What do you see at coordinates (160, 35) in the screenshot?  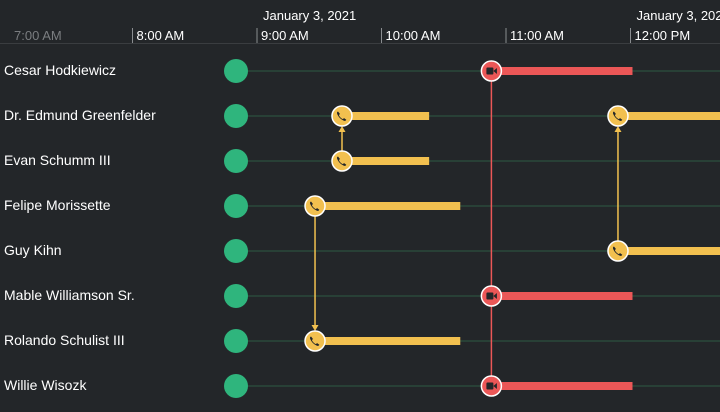 I see `time-axis-label: 8:00 AM` at bounding box center [160, 35].